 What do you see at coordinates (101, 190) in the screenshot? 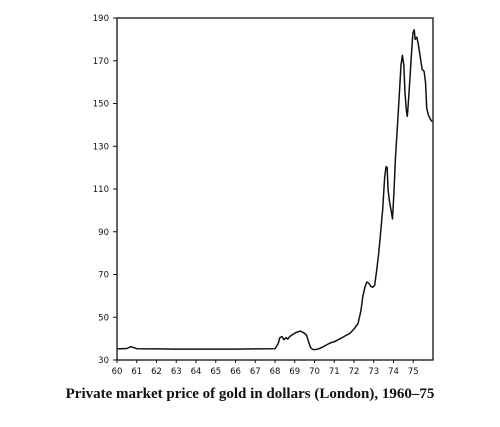
I see `y-tick-label: 110` at bounding box center [101, 190].